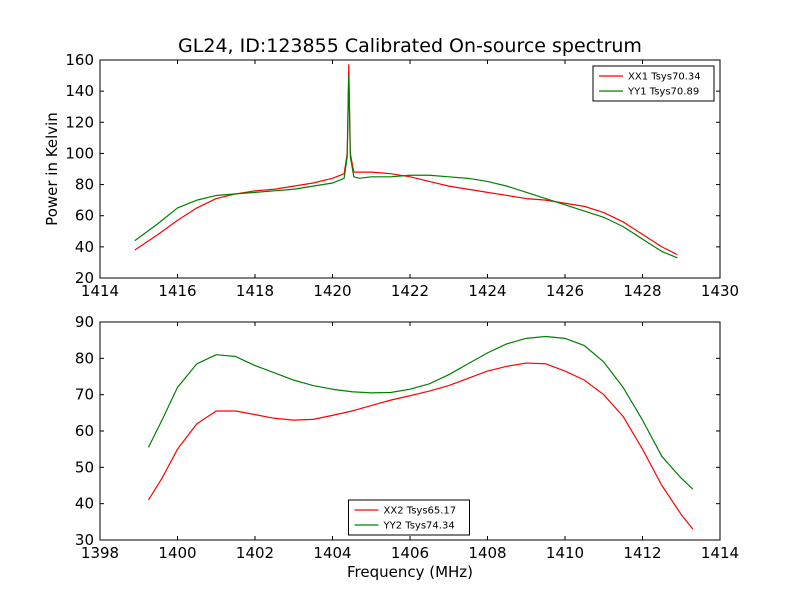 The width and height of the screenshot is (800, 600). Describe the element at coordinates (410, 291) in the screenshot. I see `x-tick-label: 1422` at that location.